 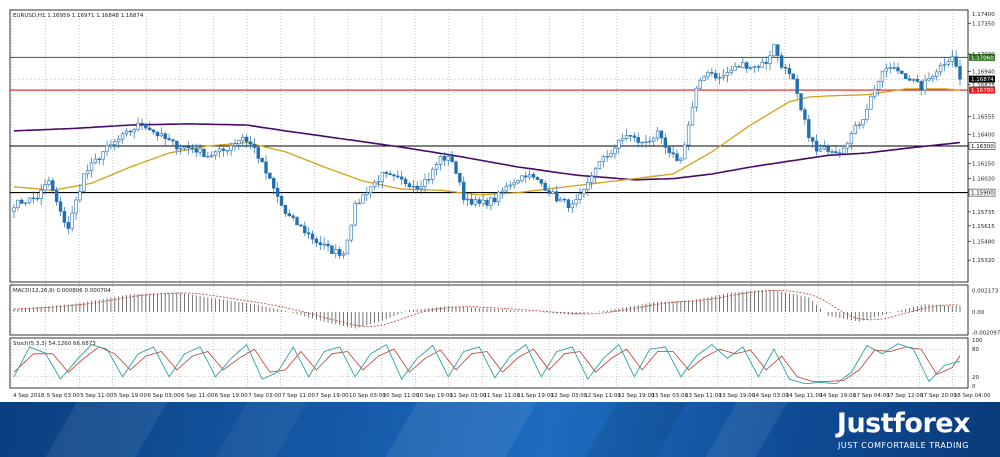 I want to click on price-tick-label: 1.17090, so click(x=983, y=55).